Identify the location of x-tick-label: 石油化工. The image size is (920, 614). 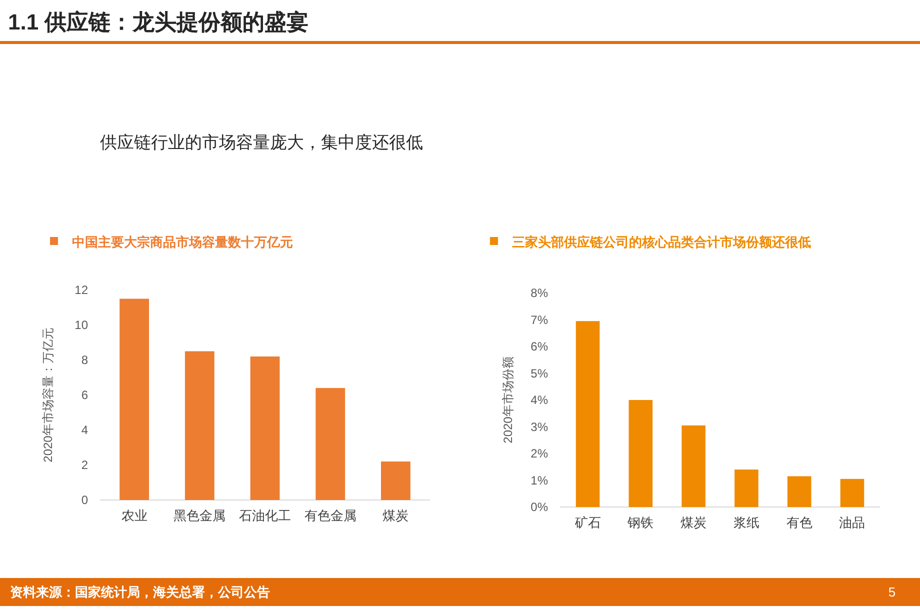
(265, 515).